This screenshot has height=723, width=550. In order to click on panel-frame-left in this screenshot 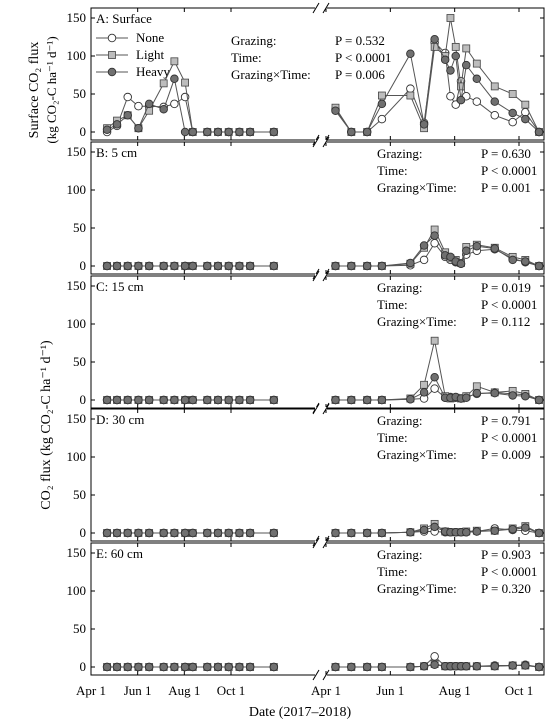, I will do `click(203, 475)`.